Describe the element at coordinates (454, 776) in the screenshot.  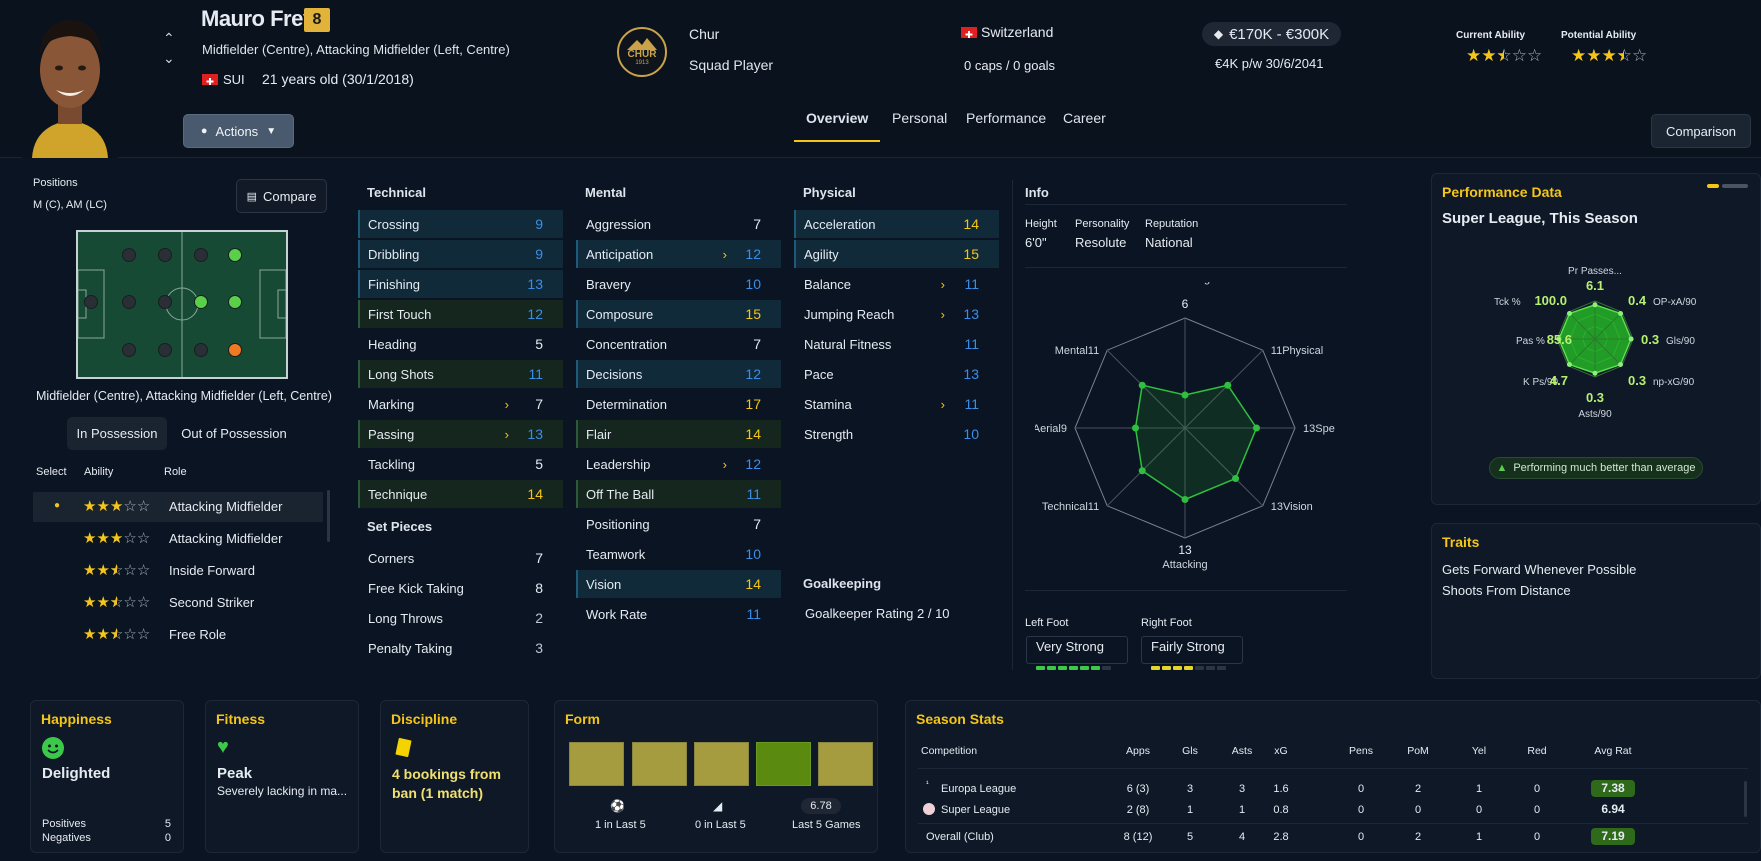
I see `discipline-panel: Discipline 4 bookings from ban (1 match)` at that location.